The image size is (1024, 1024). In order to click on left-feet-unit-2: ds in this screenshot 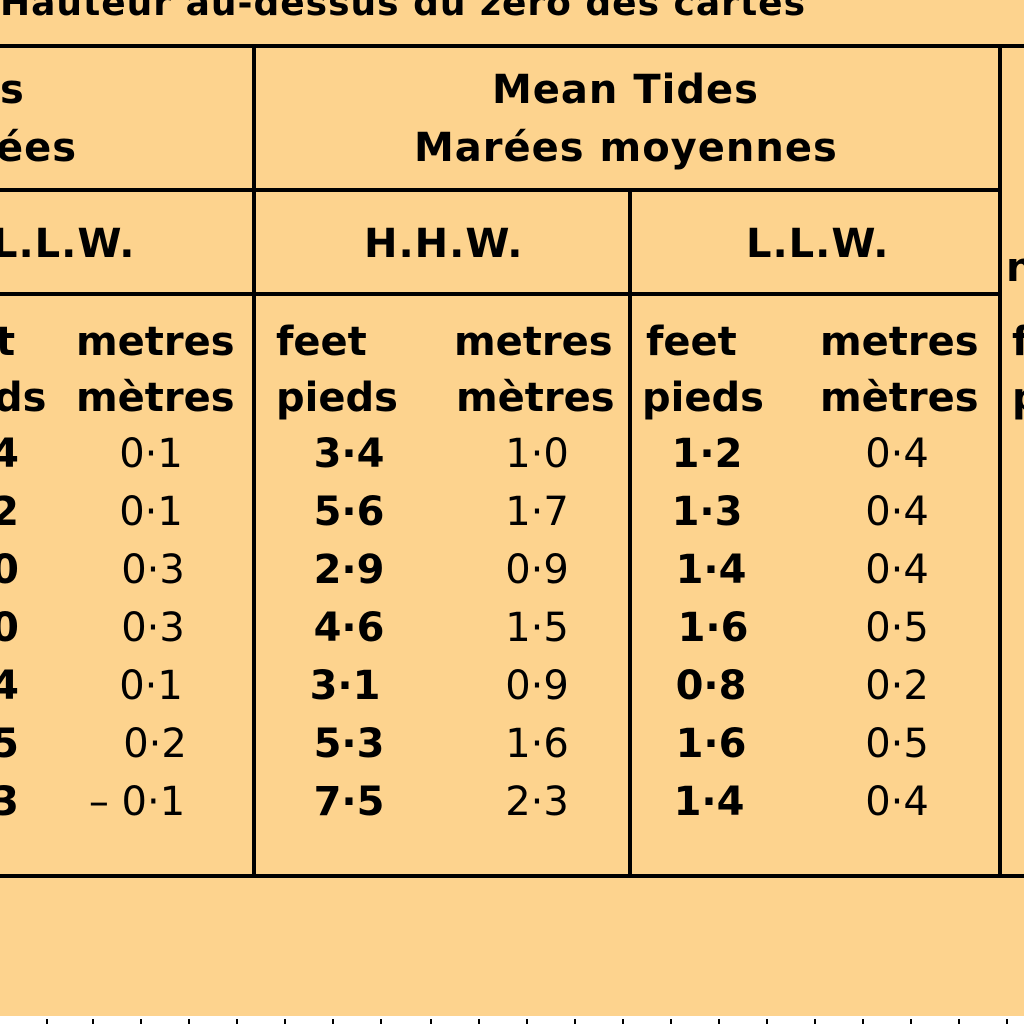, I will do `click(23, 398)`.